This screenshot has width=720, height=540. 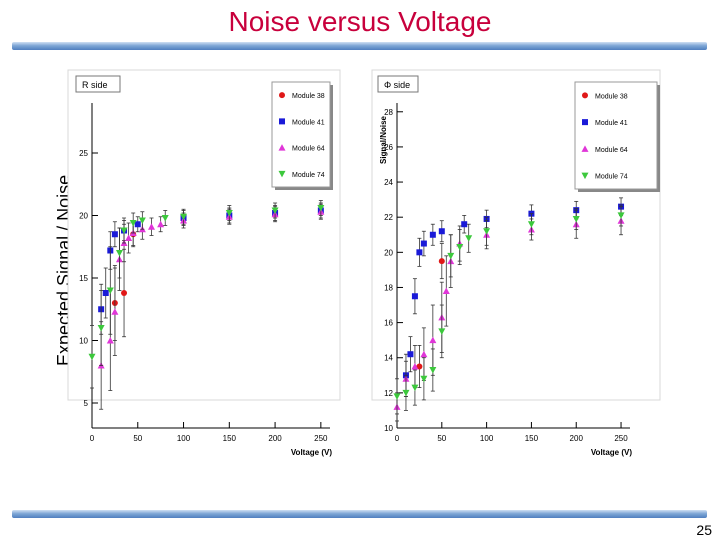 What do you see at coordinates (388, 147) in the screenshot?
I see `y-tick-label: 26` at bounding box center [388, 147].